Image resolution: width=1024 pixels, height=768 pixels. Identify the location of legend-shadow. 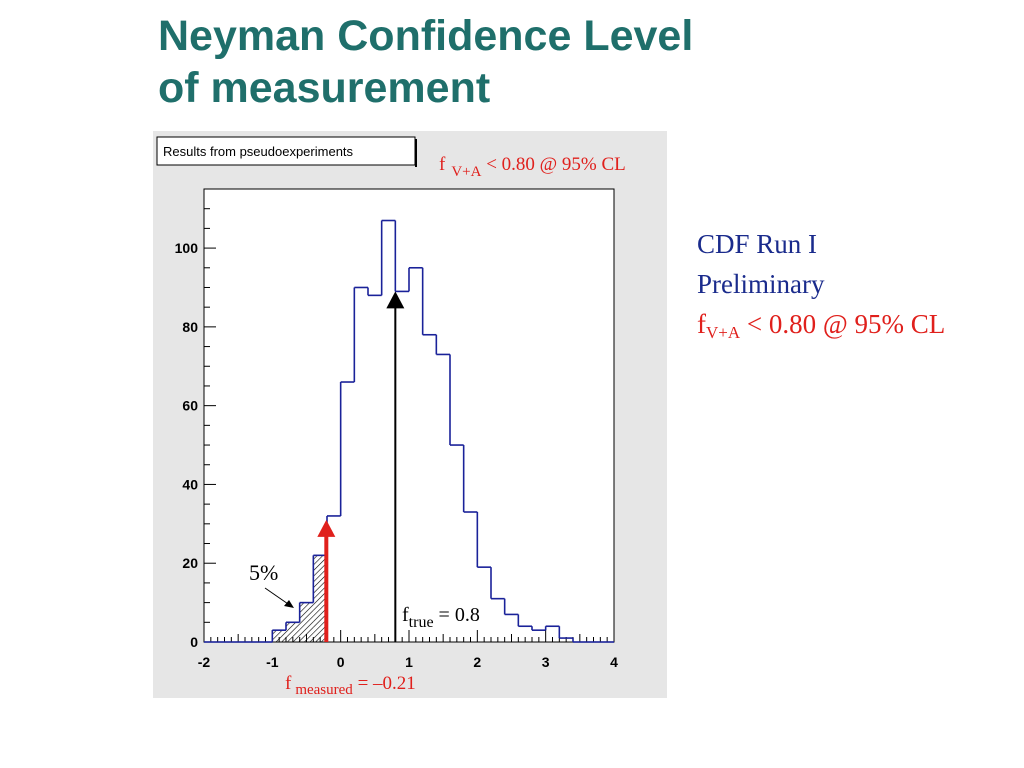
(416, 153).